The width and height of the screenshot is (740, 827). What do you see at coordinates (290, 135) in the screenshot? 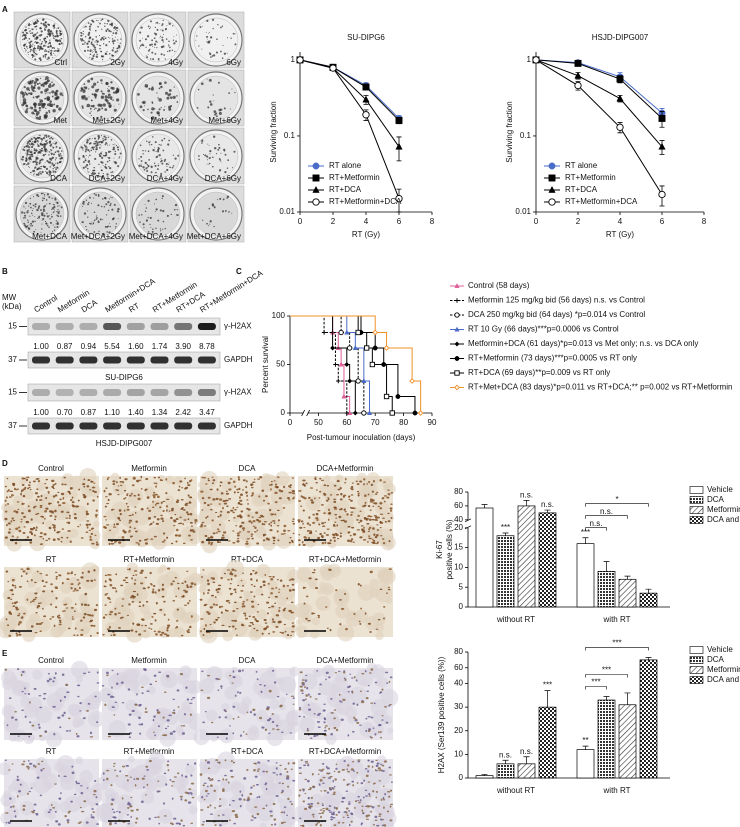
I see `y-tick-label: 0.1` at bounding box center [290, 135].